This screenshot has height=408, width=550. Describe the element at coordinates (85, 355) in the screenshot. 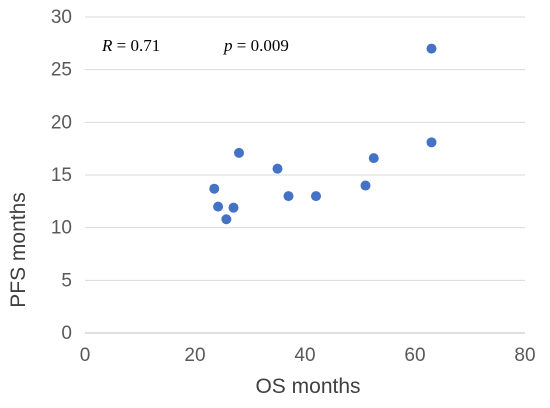

I see `x-tick-label: 0` at that location.